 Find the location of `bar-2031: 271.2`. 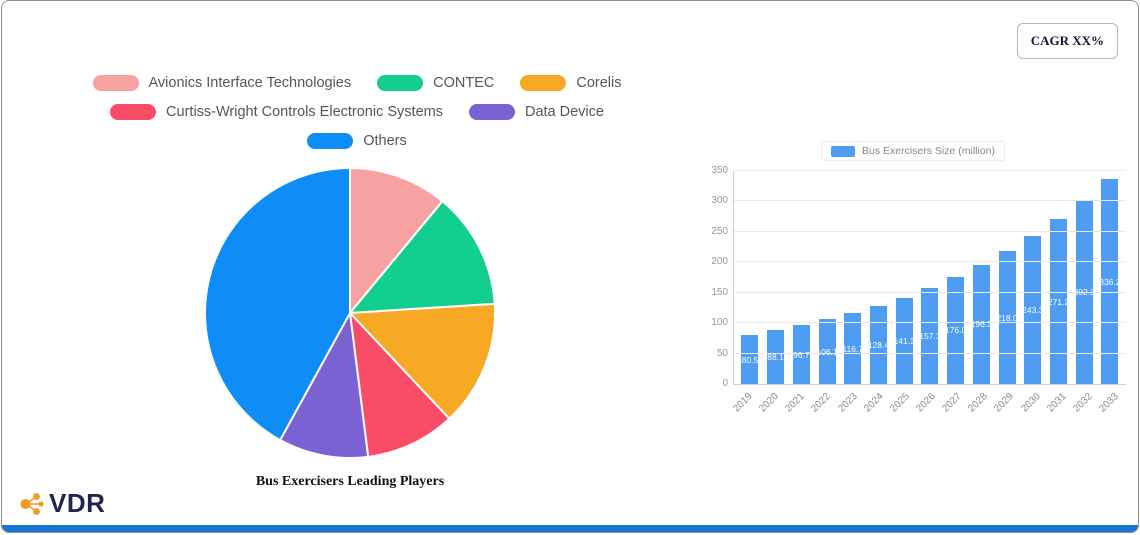

bar-2031: 271.2 is located at coordinates (1058, 301).